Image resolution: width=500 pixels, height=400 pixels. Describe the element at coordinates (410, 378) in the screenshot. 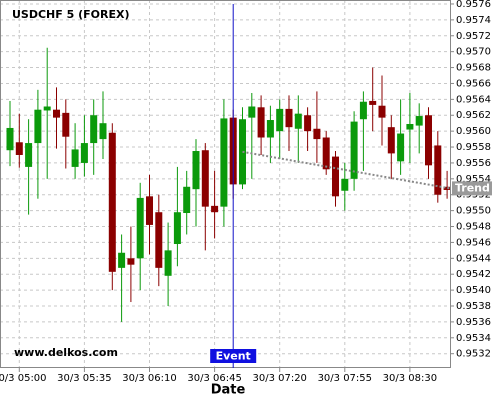

I see `x-tick-label: 30/3 08:30` at that location.